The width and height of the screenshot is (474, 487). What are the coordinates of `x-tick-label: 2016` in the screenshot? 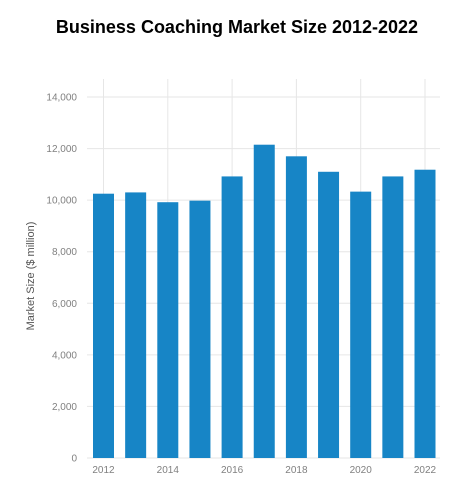 It's located at (232, 470).